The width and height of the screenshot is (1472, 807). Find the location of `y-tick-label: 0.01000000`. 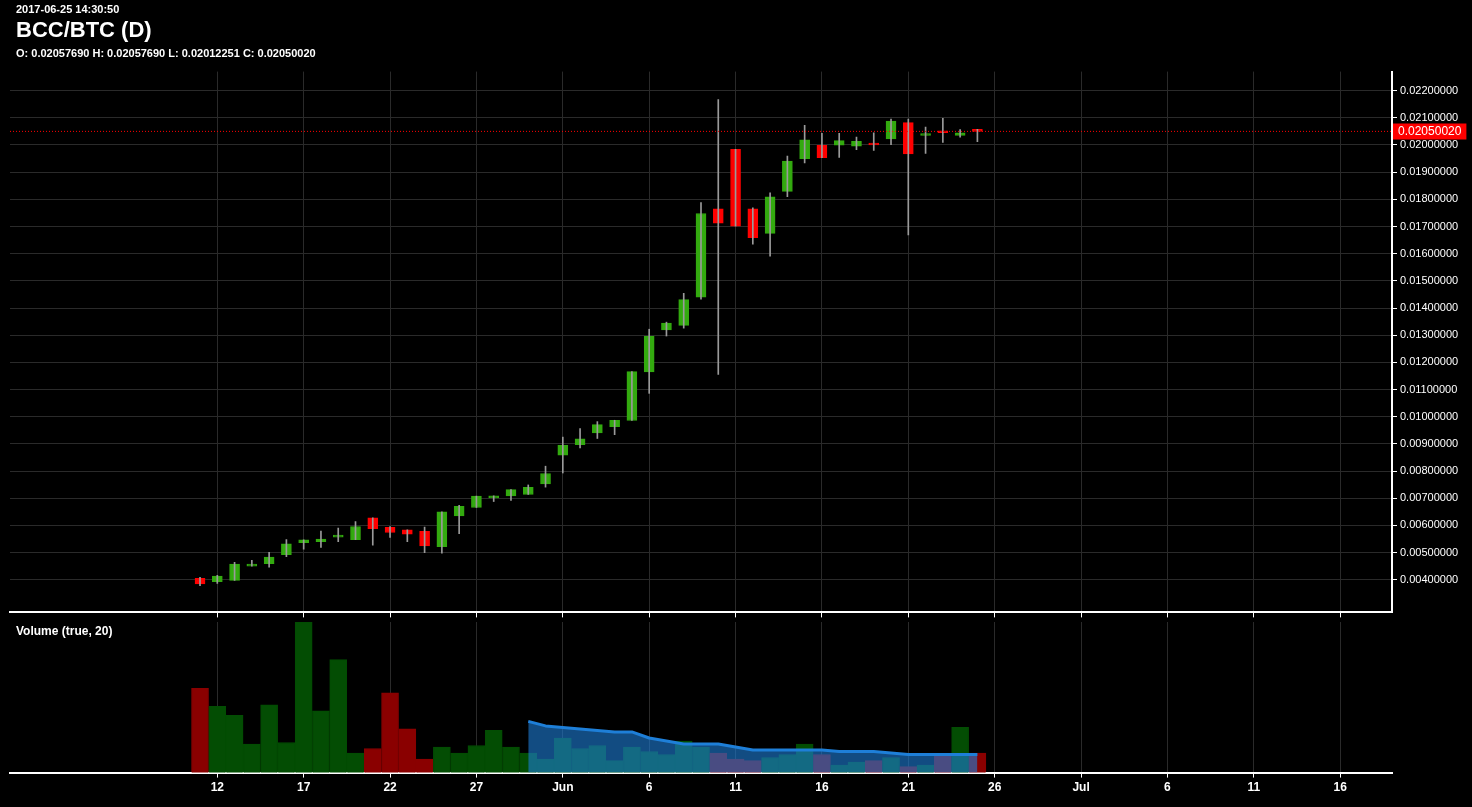

y-tick-label: 0.01000000 is located at coordinates (1429, 415).